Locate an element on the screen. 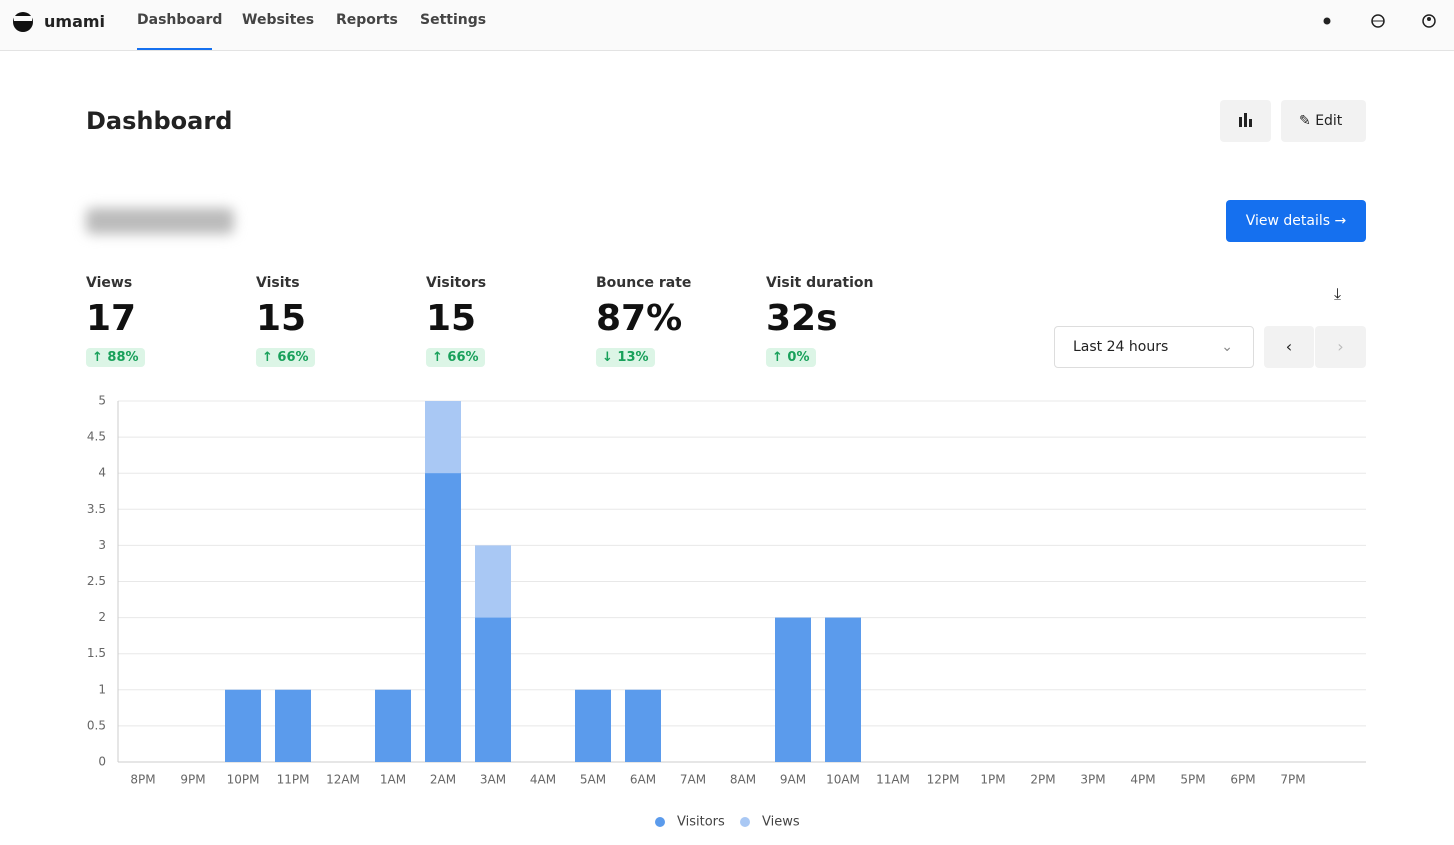  x-tick-label: 1AM is located at coordinates (393, 780).